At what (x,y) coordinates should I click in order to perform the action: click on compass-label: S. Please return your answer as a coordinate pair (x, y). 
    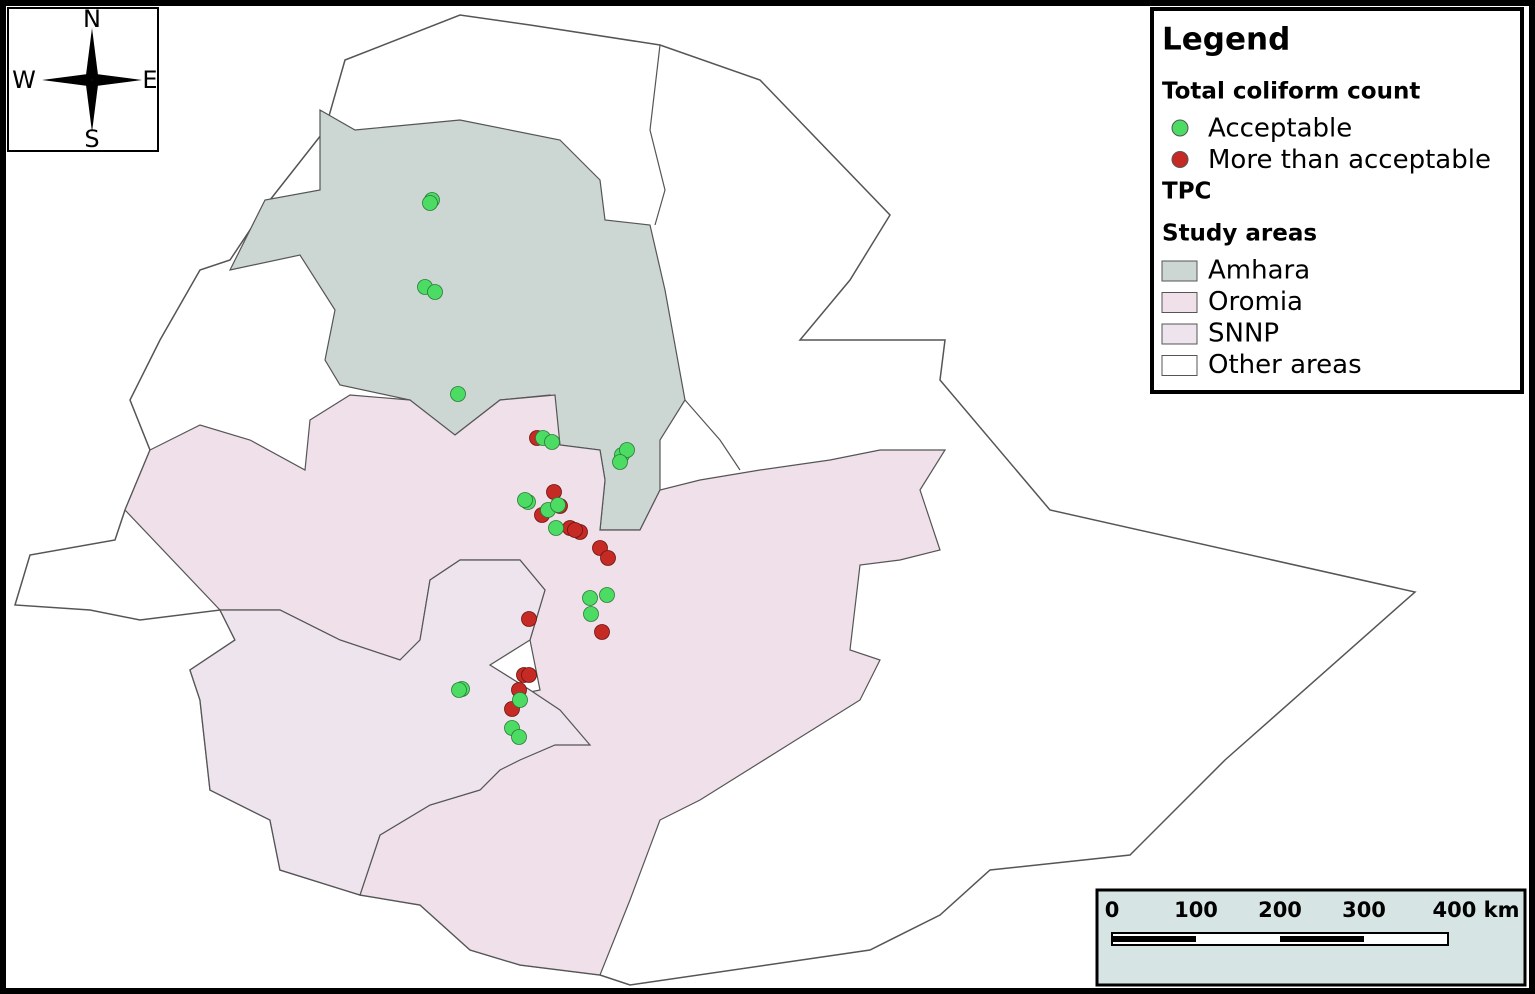
    Looking at the image, I should click on (91, 139).